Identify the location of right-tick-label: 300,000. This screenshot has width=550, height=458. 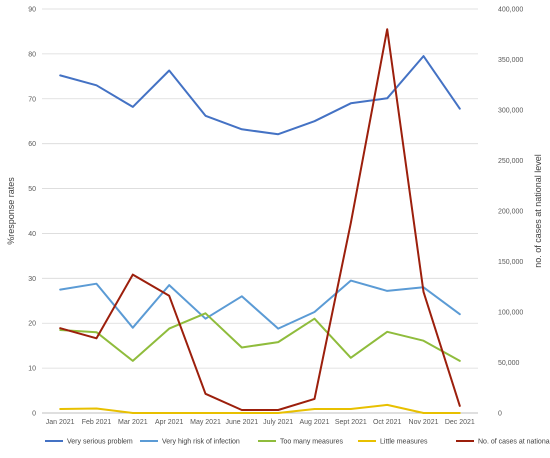
(510, 111).